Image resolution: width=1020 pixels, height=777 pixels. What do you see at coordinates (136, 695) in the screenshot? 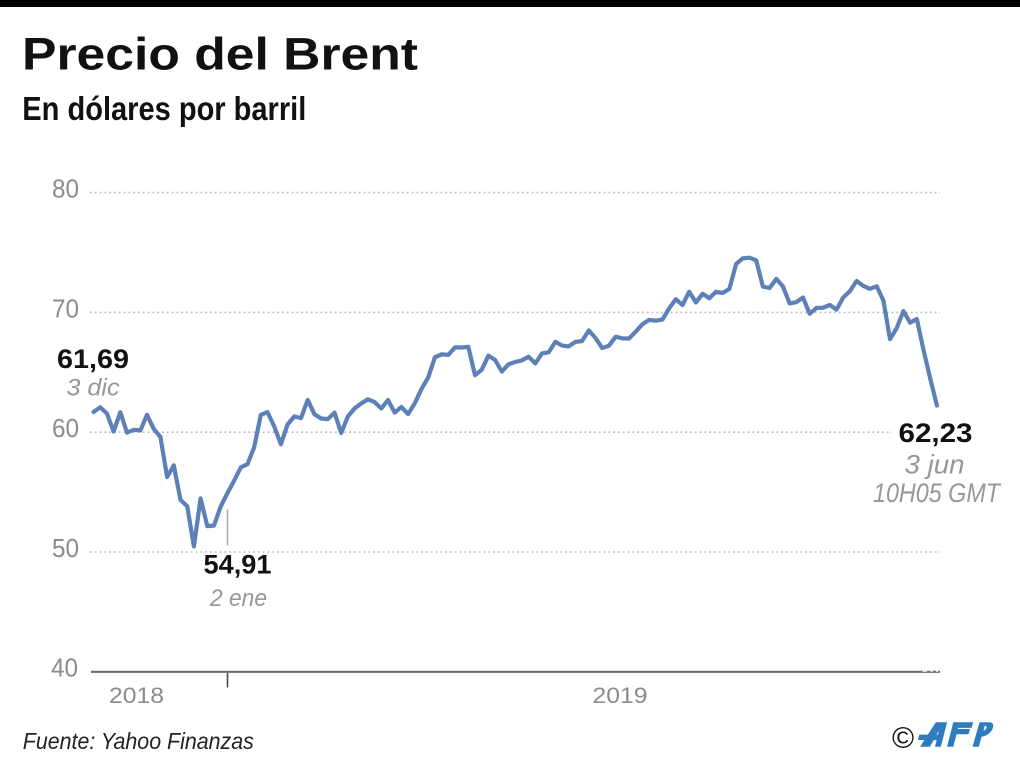
I see `svg-text: 2018` at bounding box center [136, 695].